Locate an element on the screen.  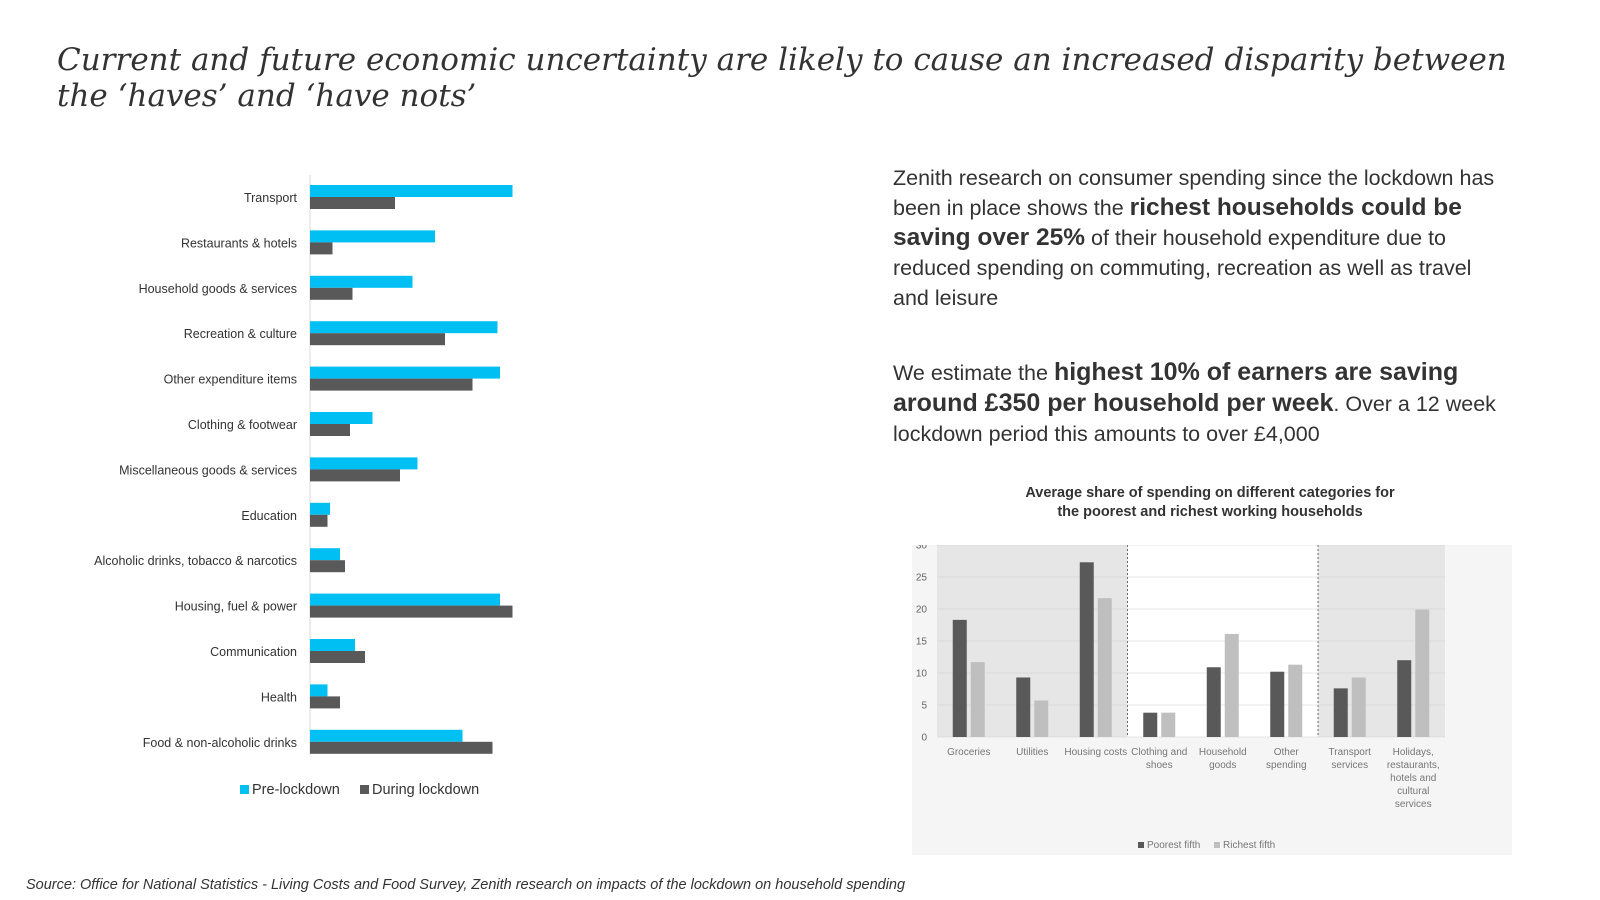
bar-pre-lockdown-restaurants-hotels is located at coordinates (372, 236).